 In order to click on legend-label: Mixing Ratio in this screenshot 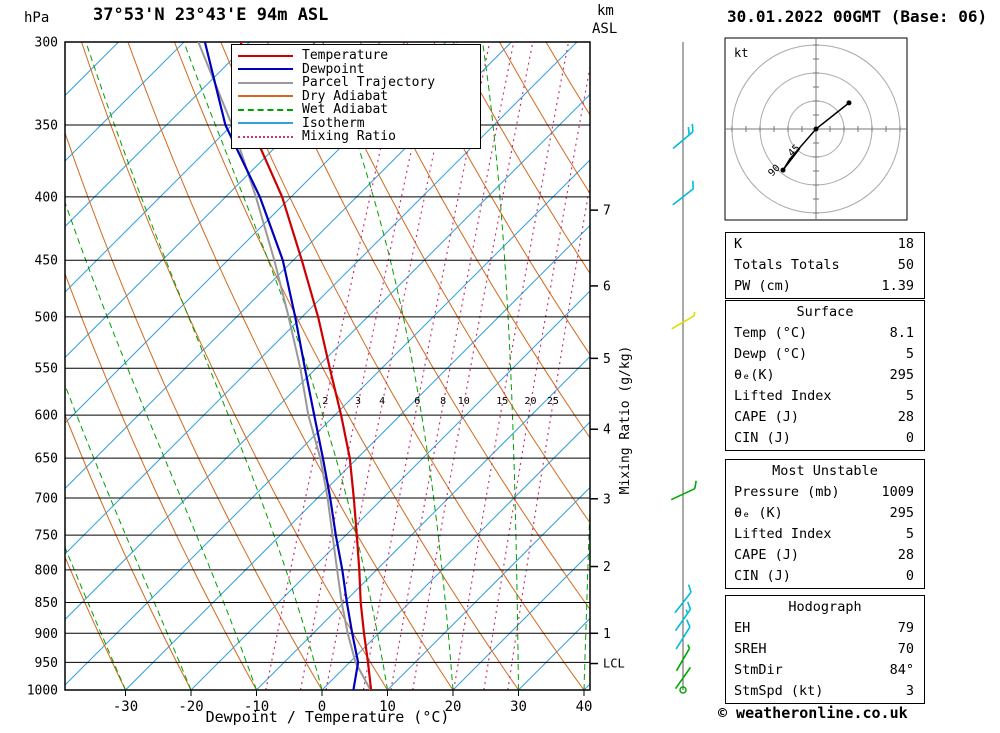, I will do `click(349, 137)`.